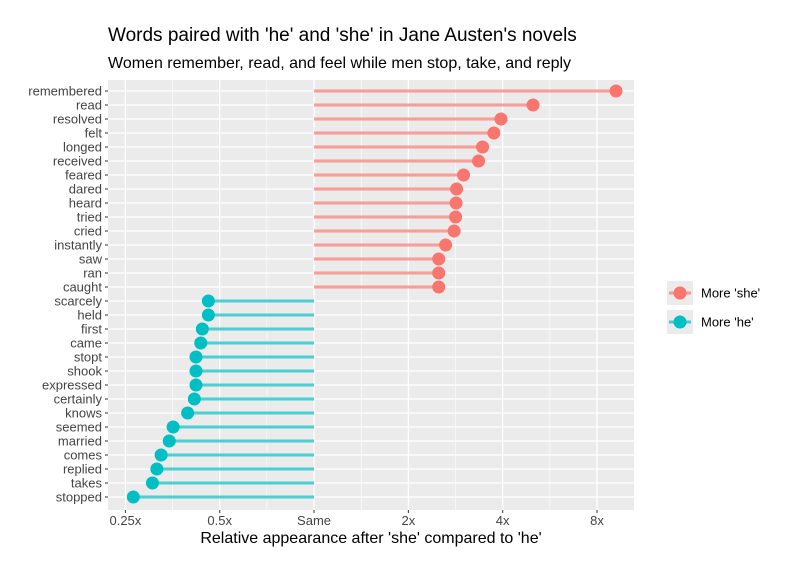  What do you see at coordinates (88, 231) in the screenshot?
I see `y-tick-label: cried` at bounding box center [88, 231].